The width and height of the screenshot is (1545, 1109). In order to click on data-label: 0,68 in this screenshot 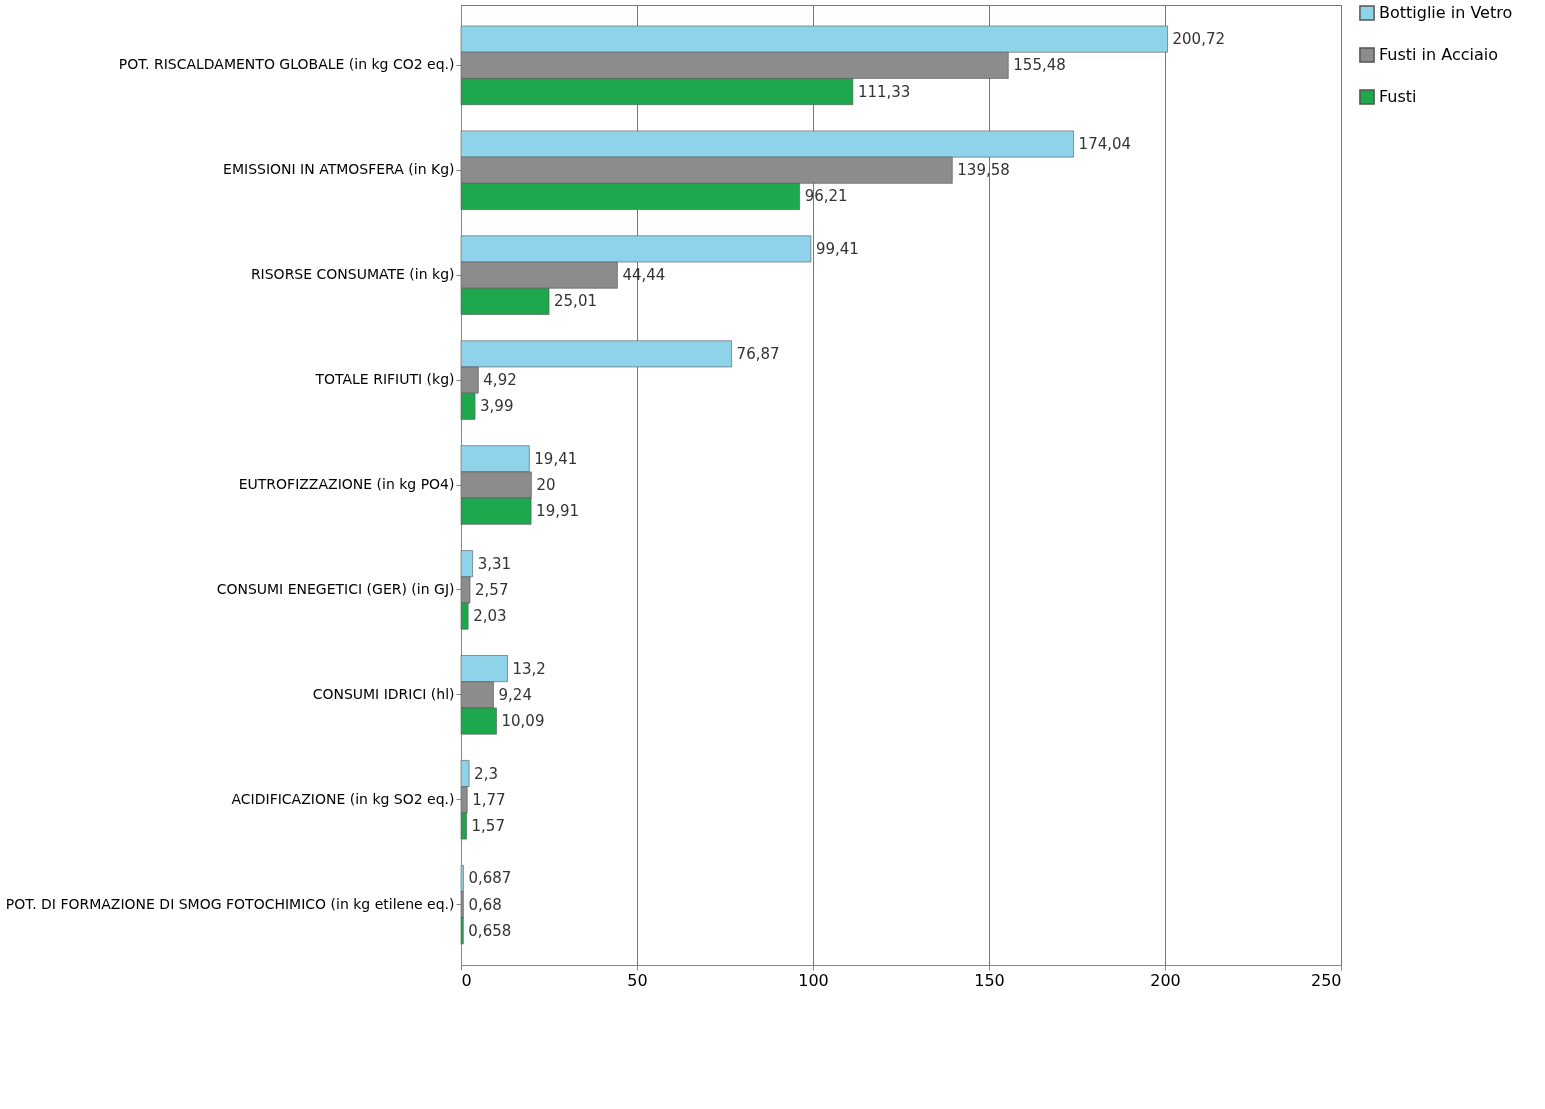, I will do `click(485, 904)`.